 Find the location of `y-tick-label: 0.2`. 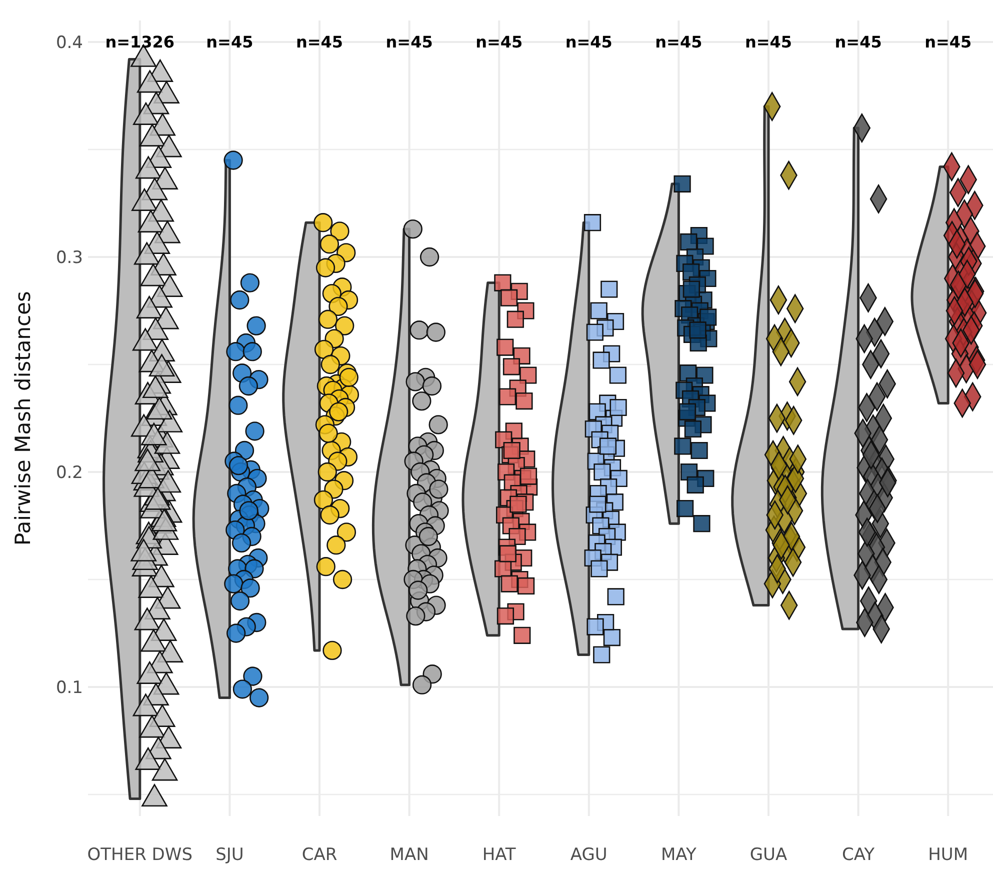

y-tick-label: 0.2 is located at coordinates (69, 472).